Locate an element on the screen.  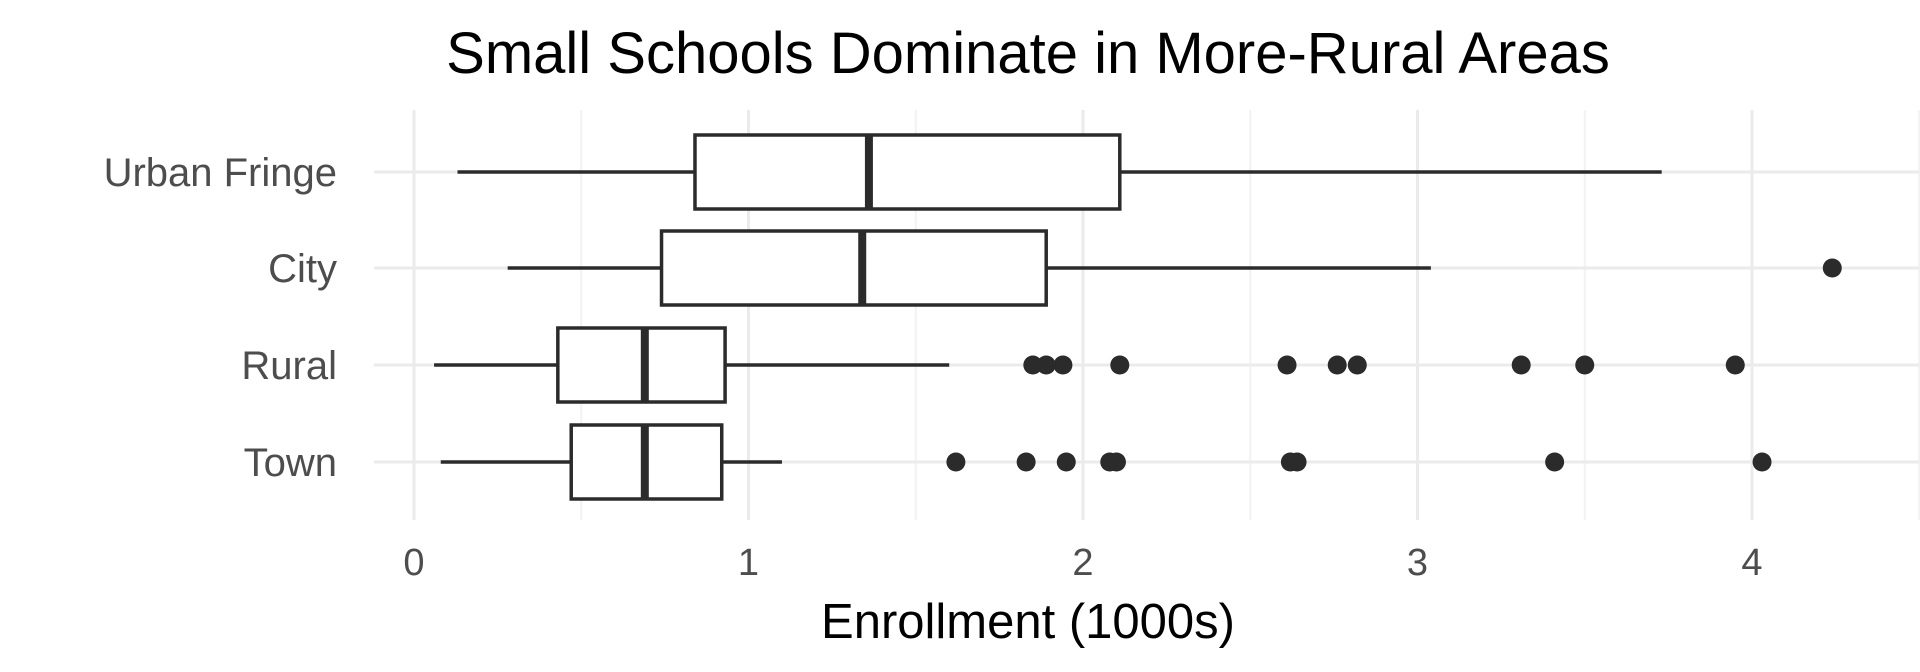
y-category-label: Urban Fringe is located at coordinates (220, 173).